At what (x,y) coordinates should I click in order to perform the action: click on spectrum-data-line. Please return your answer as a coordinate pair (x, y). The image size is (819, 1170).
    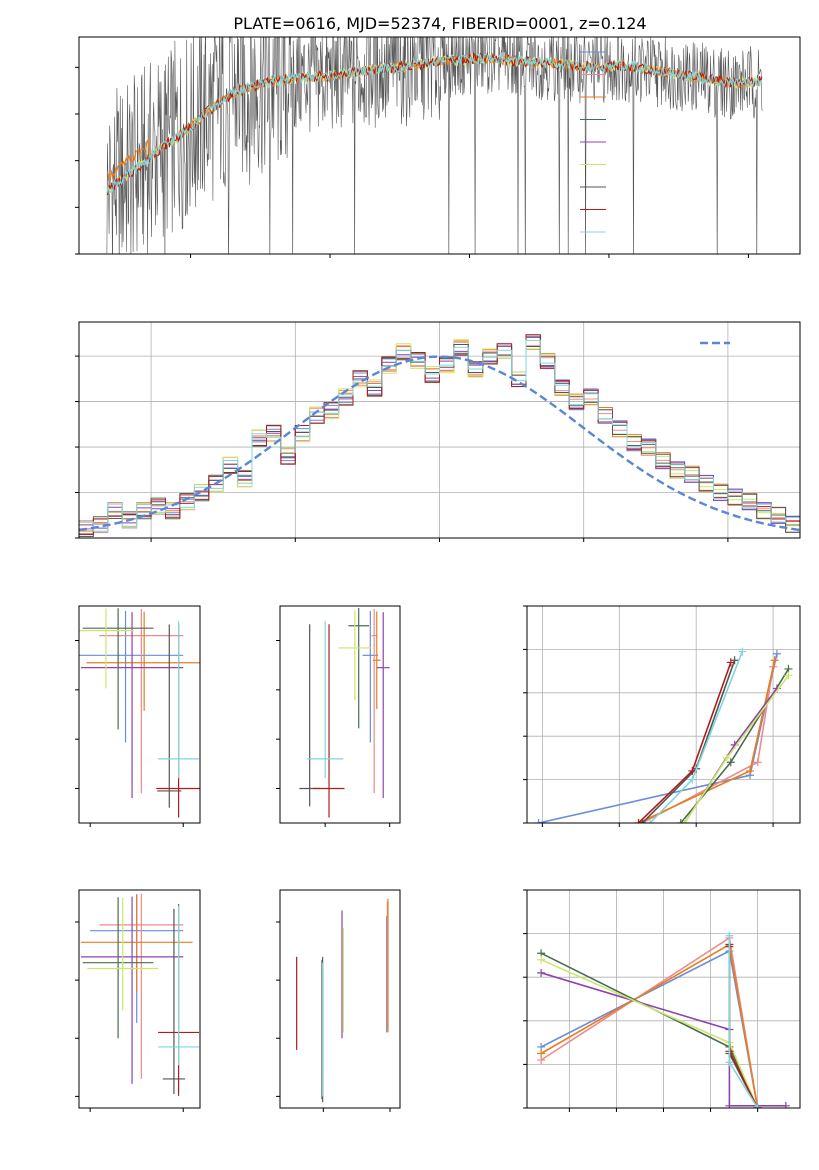
    Looking at the image, I should click on (434, 145).